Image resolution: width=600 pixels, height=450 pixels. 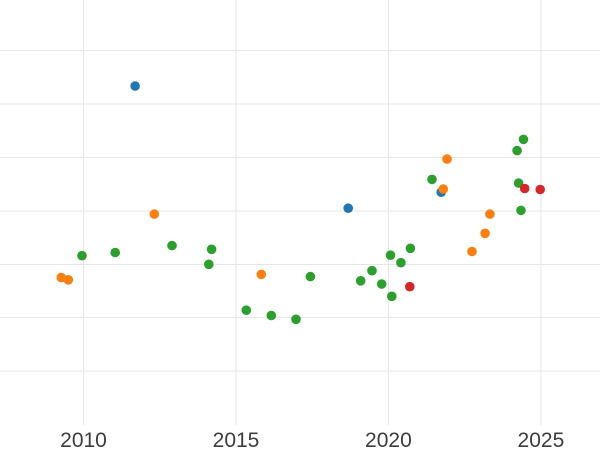 What do you see at coordinates (312, 439) in the screenshot?
I see `x-axis-tick-labels: 2010 2015 2020 2025` at bounding box center [312, 439].